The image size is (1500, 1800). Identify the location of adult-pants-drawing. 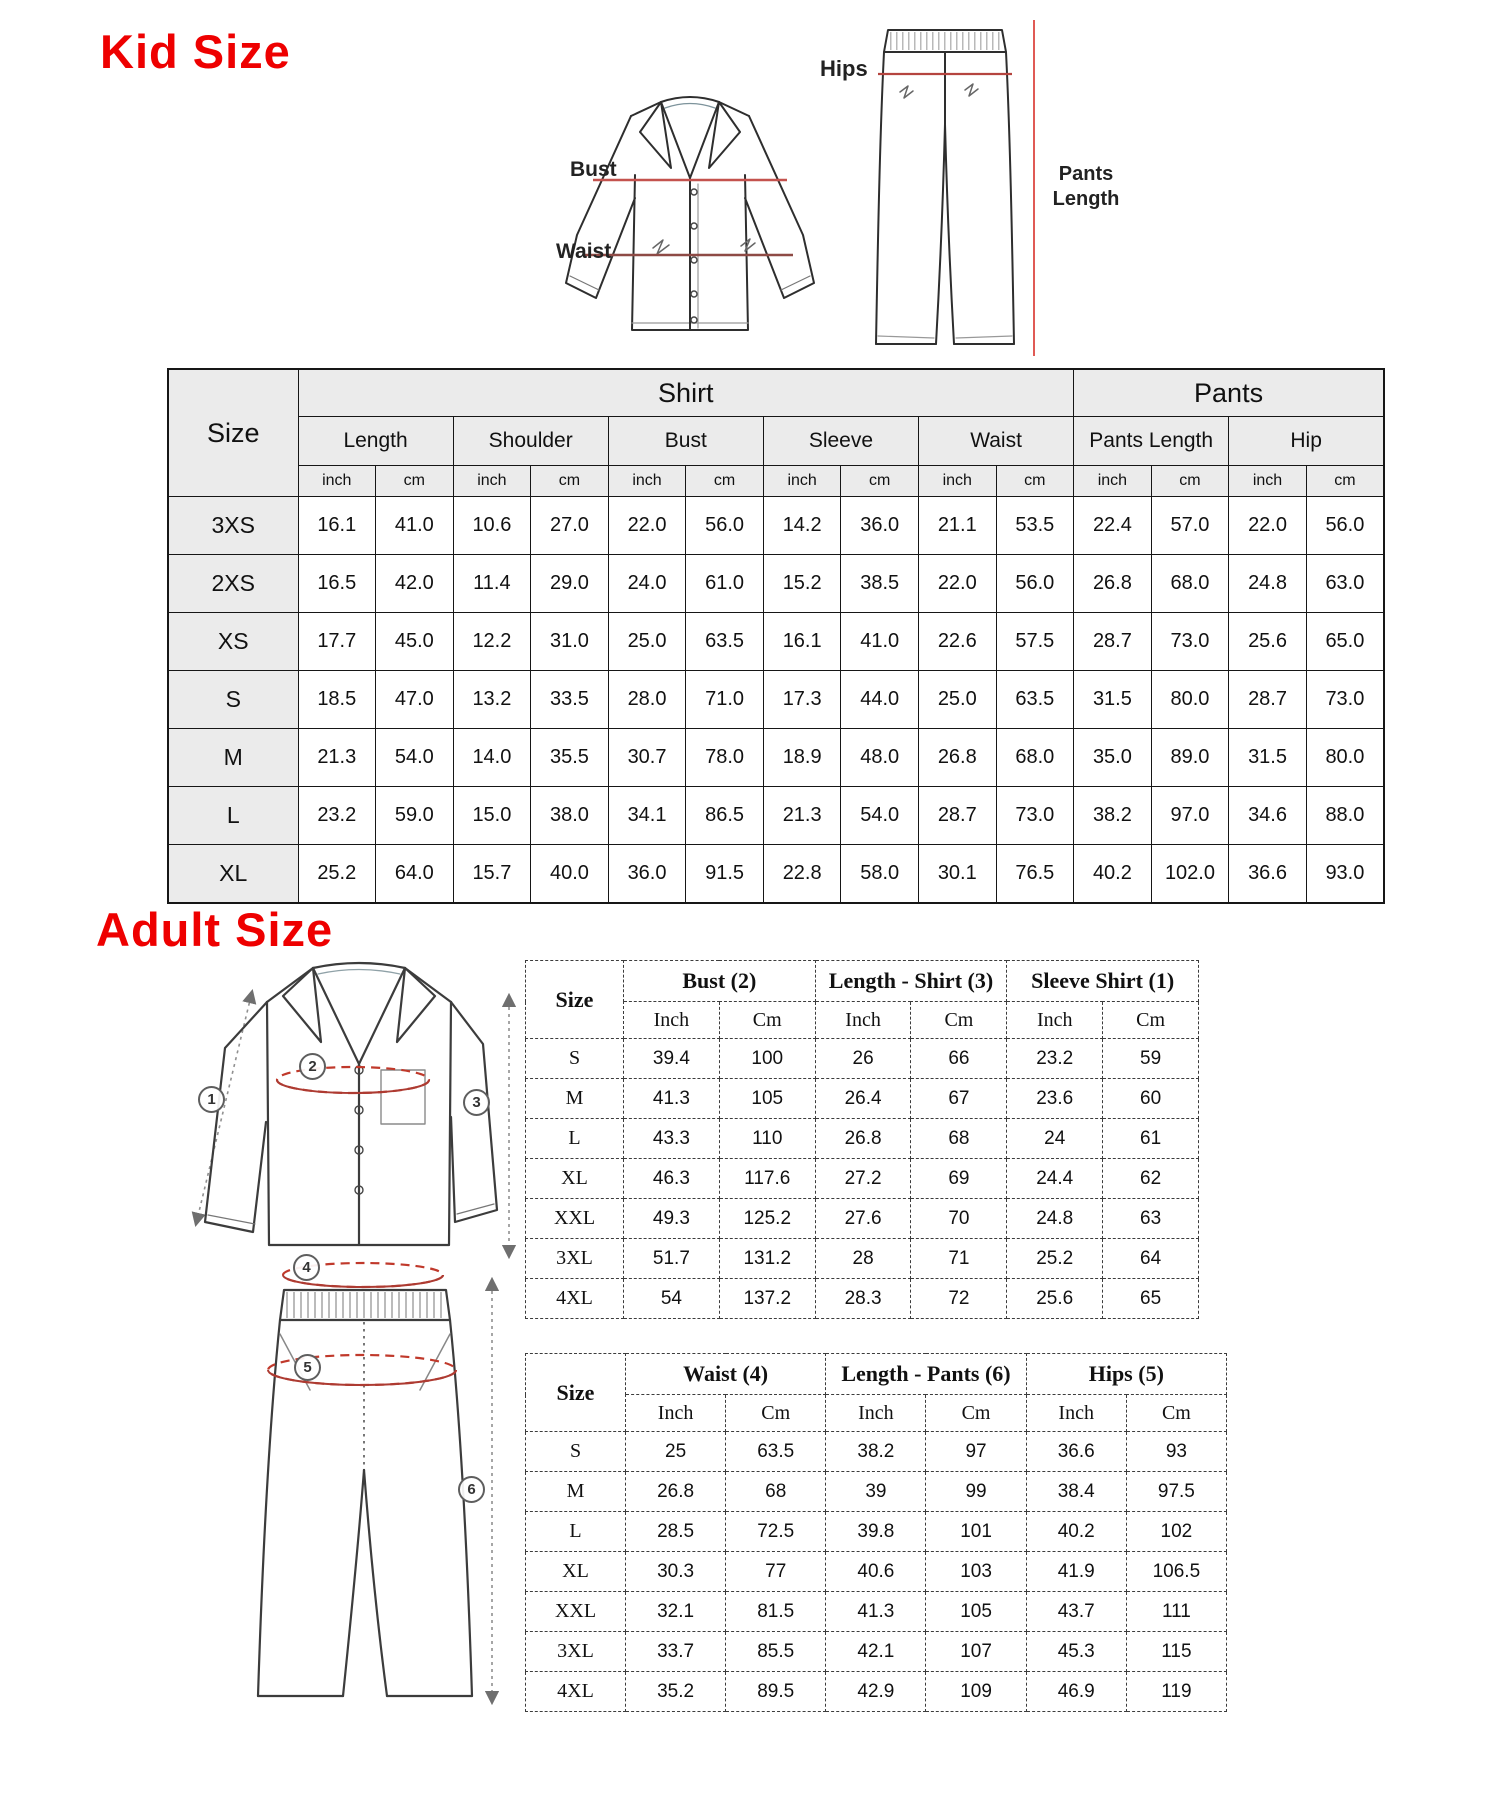
(378, 1483).